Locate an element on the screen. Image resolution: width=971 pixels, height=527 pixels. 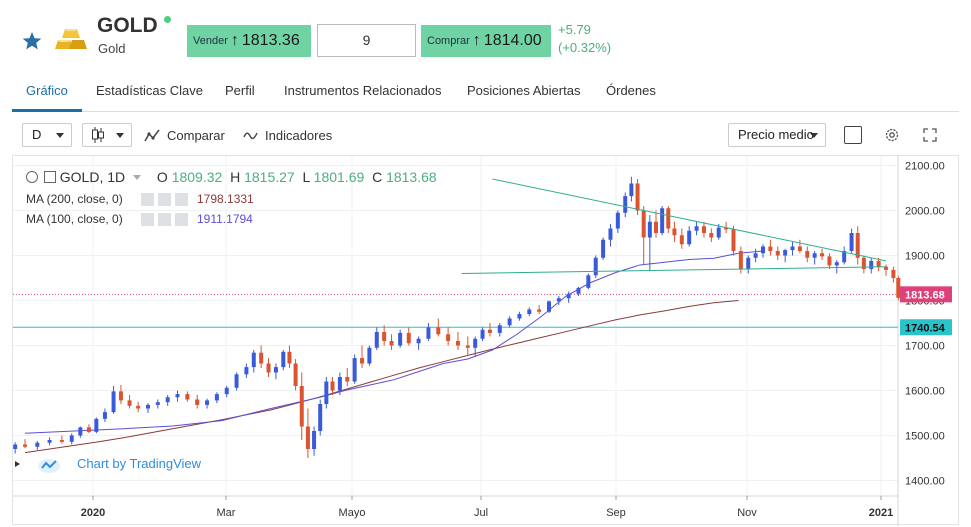
compare-button: Comparar is located at coordinates (196, 135).